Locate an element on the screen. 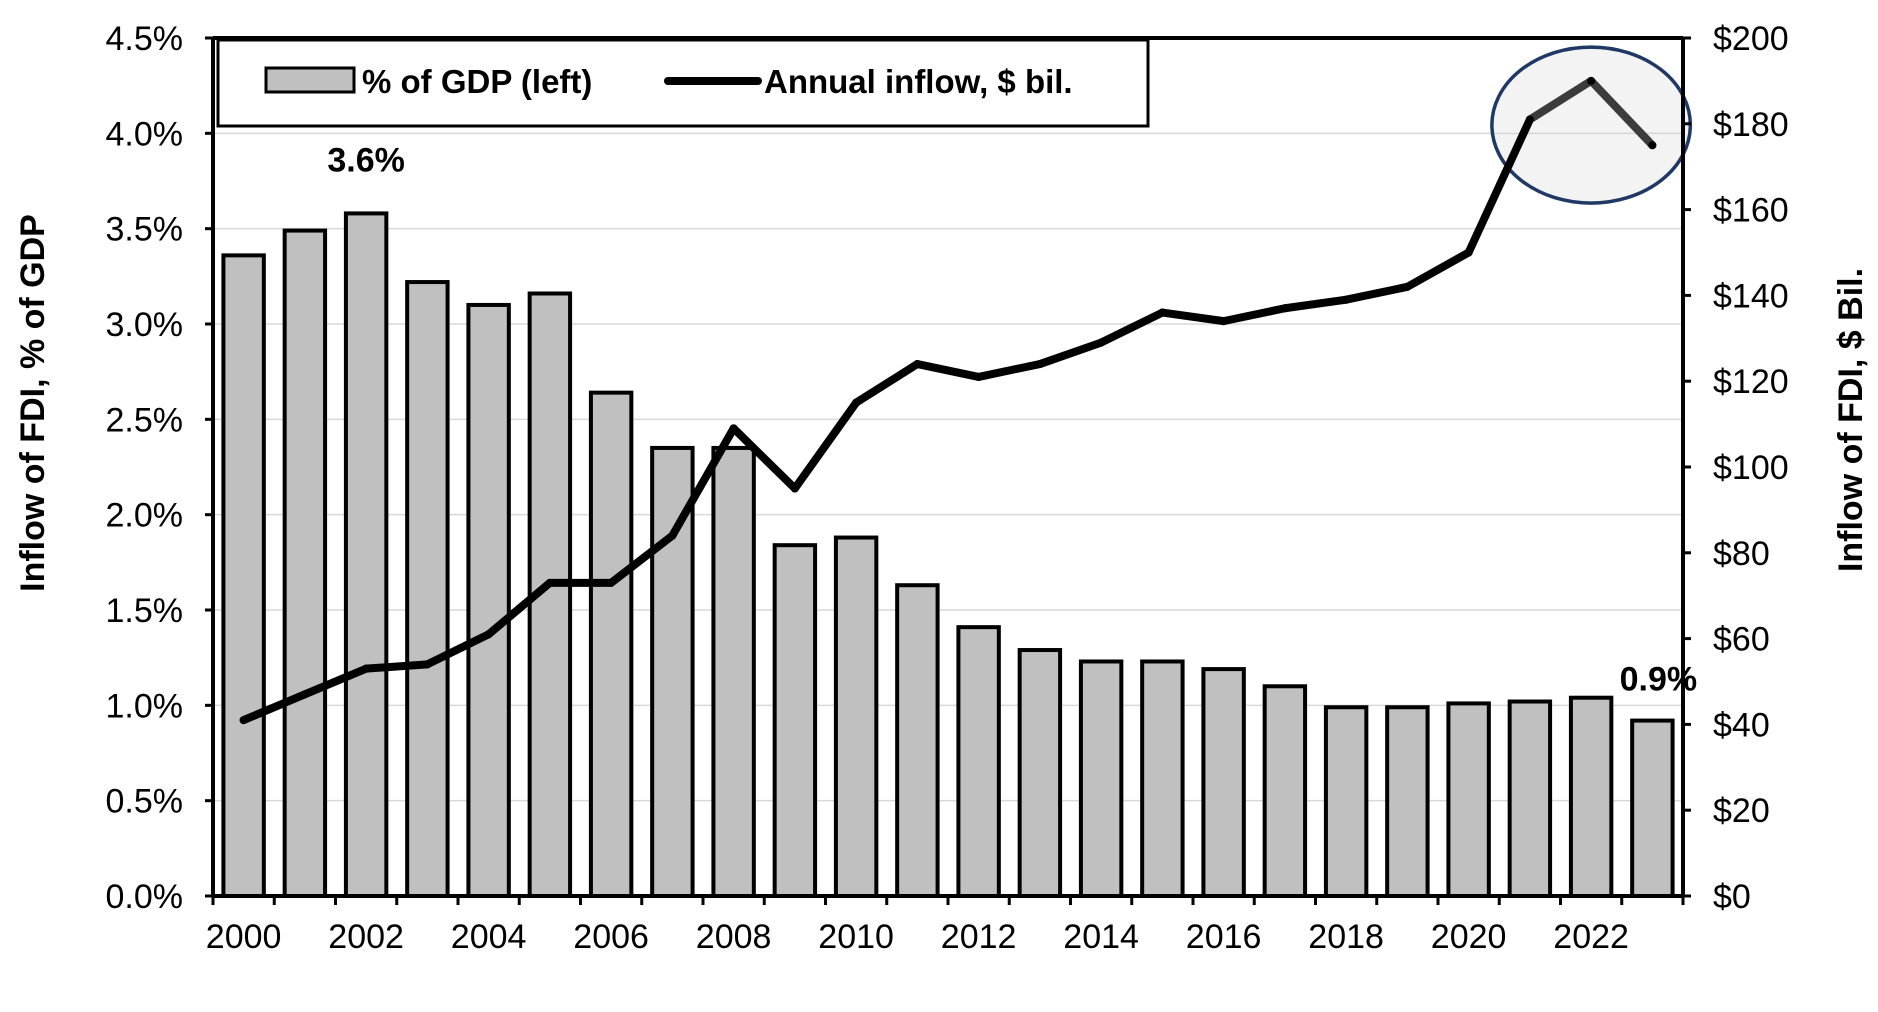 This screenshot has height=1012, width=1878. left-tick-label: 0.5% is located at coordinates (145, 802).